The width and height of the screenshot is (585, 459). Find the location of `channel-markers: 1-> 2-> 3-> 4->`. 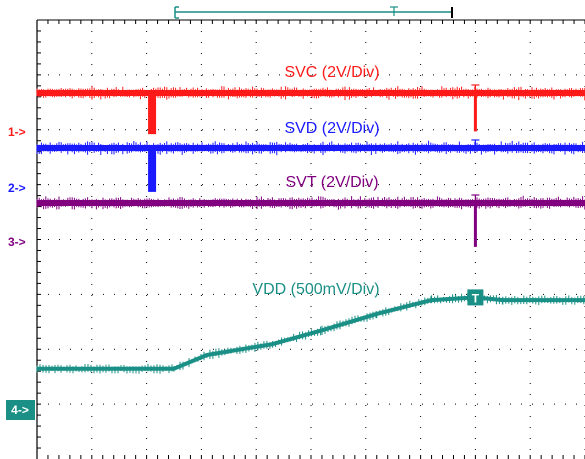

channel-markers: 1-> 2-> 3-> 4-> is located at coordinates (20, 272).